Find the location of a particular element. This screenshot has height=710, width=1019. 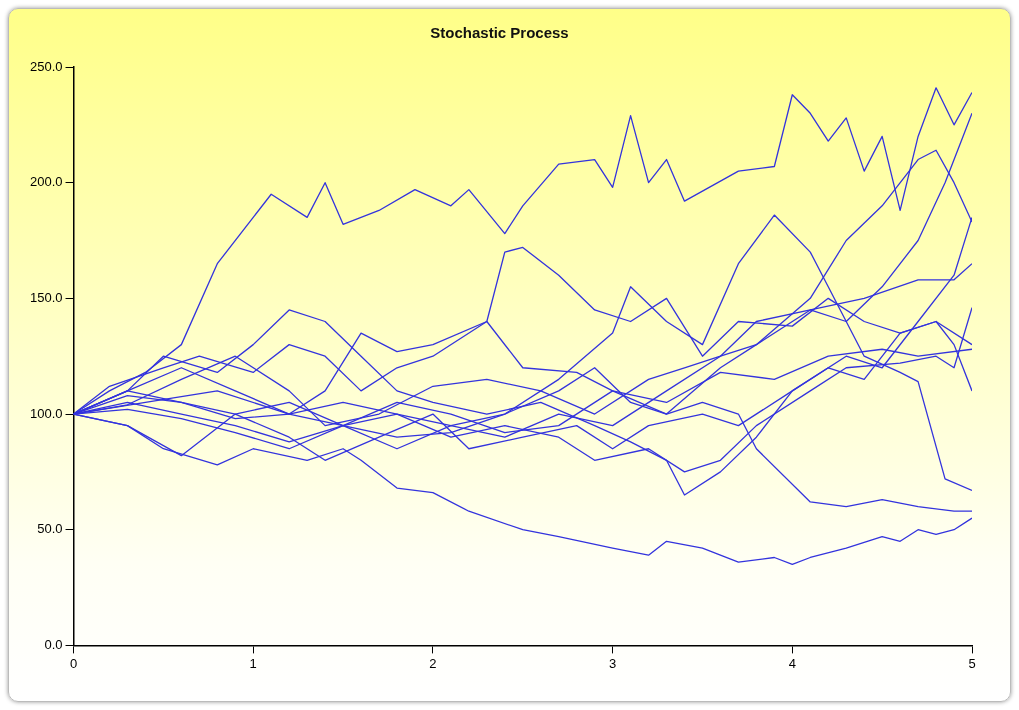

x-tick-label: 1 is located at coordinates (253, 663).